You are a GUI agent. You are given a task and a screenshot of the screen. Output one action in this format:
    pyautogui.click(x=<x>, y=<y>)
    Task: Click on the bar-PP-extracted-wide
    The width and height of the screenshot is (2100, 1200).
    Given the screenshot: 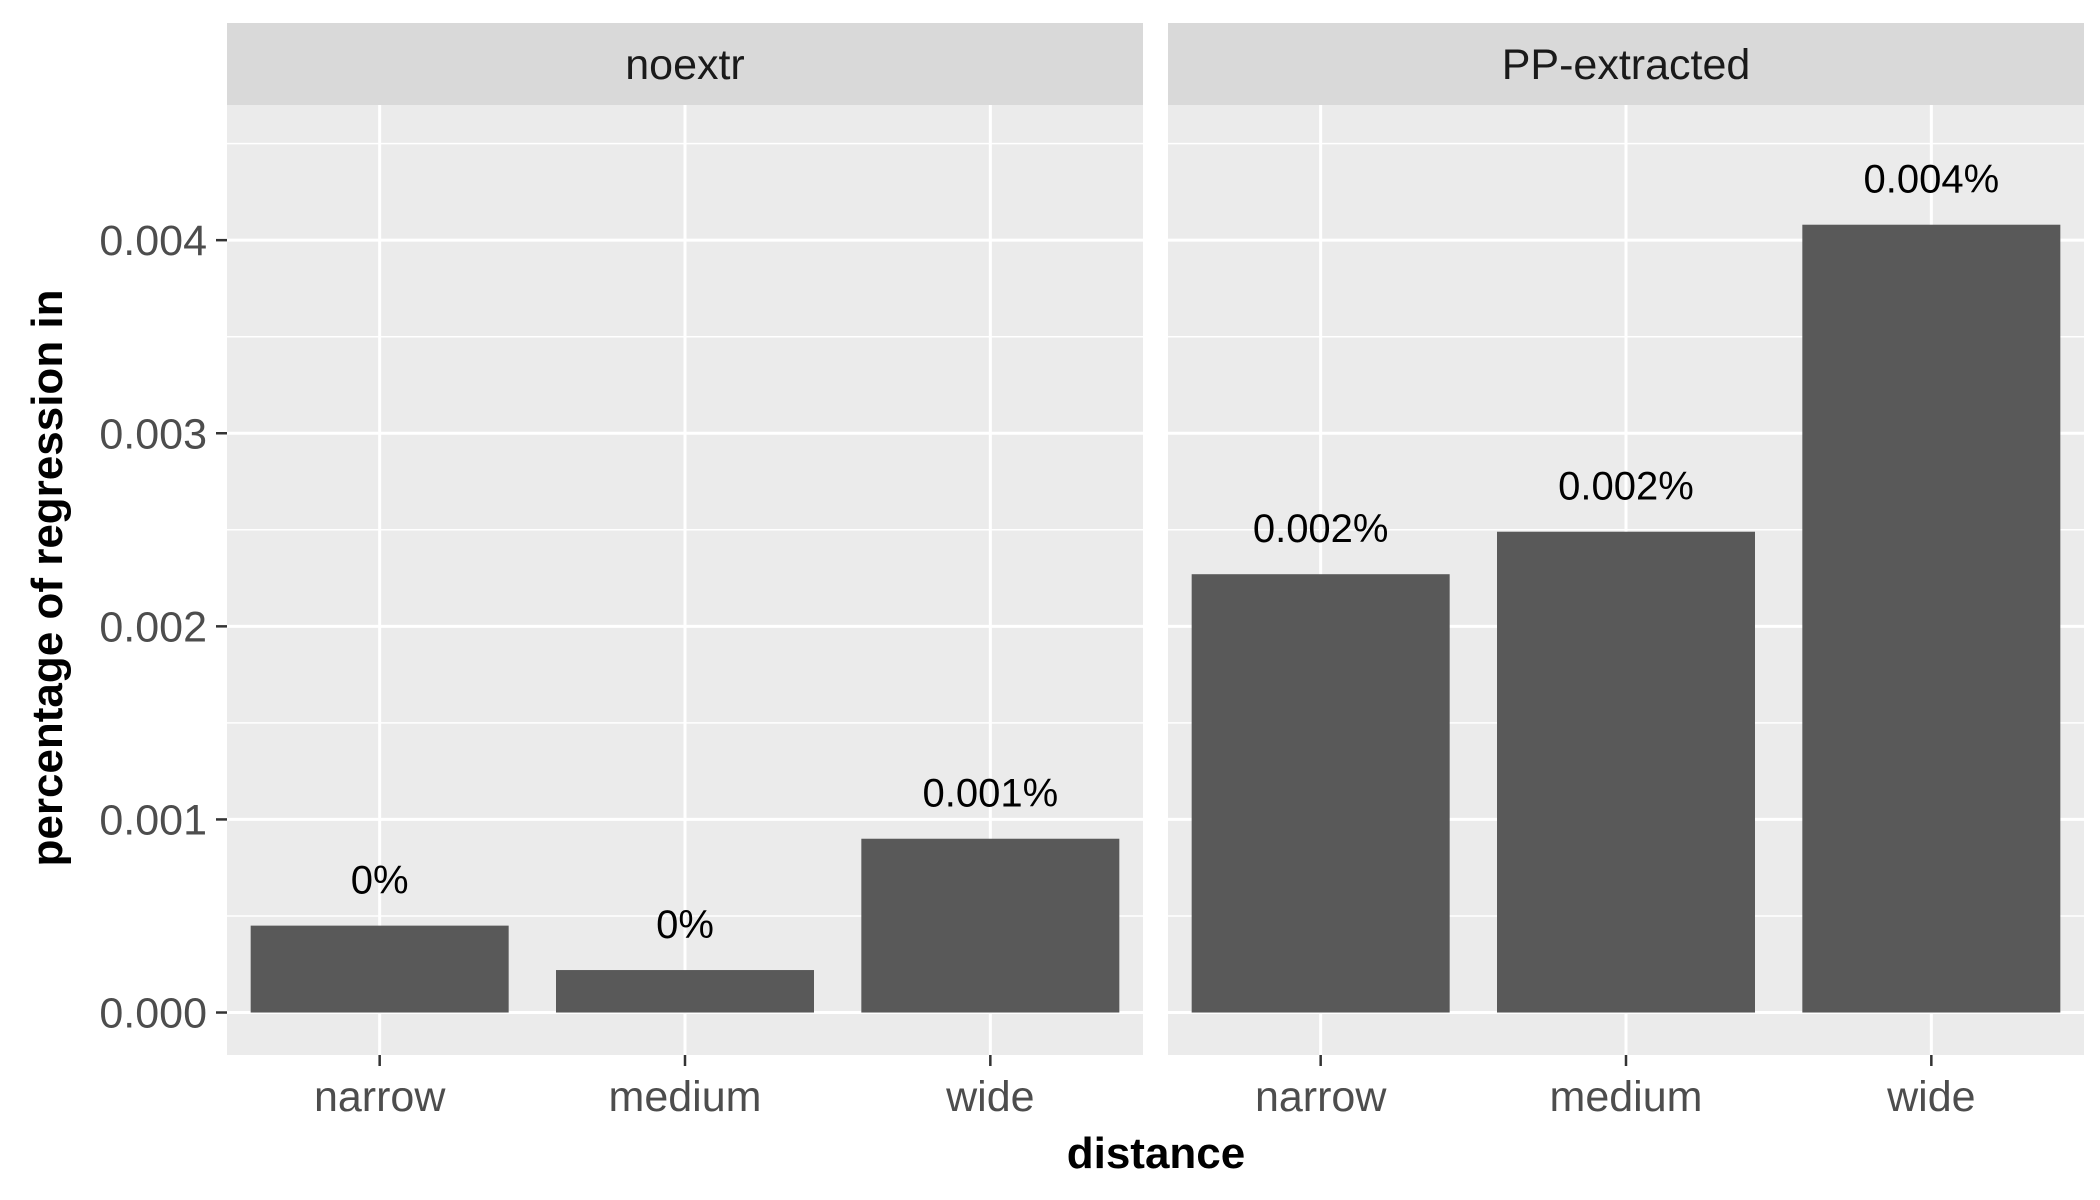 What is the action you would take?
    pyautogui.click(x=1931, y=618)
    